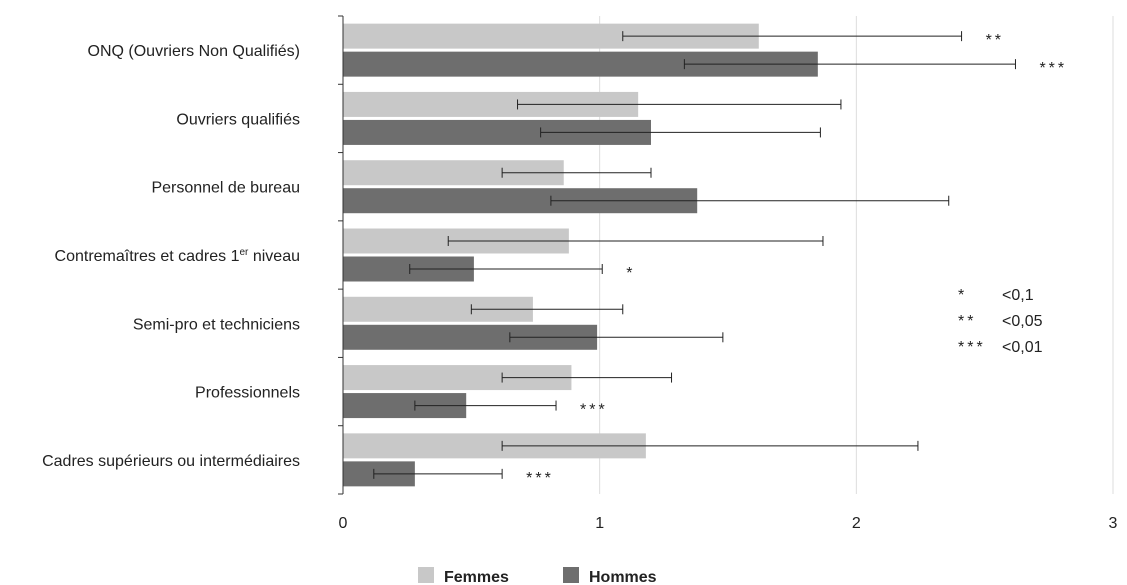 Image resolution: width=1127 pixels, height=585 pixels. I want to click on category-label: Professionnels, so click(247, 393).